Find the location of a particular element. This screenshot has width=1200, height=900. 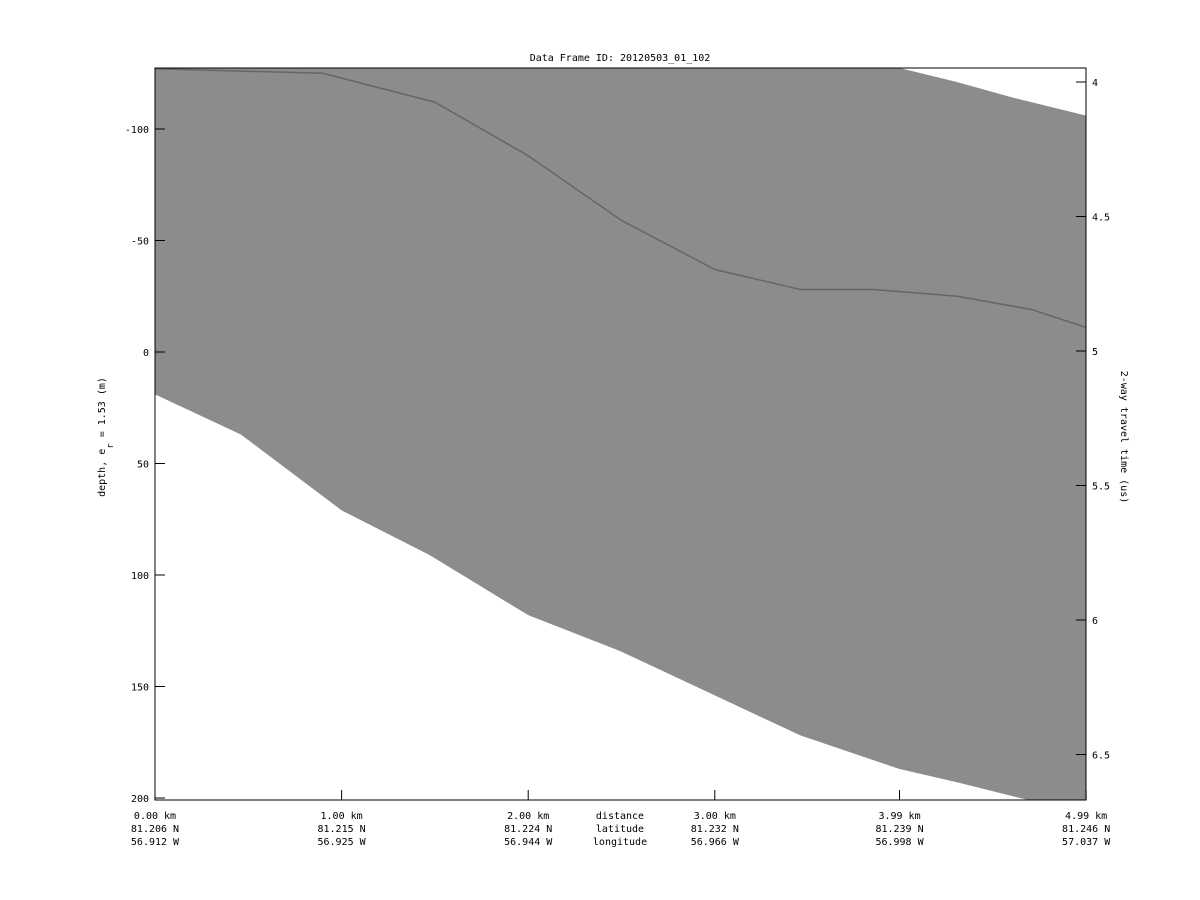

x-tick-latitude: 81.206 N is located at coordinates (155, 829).